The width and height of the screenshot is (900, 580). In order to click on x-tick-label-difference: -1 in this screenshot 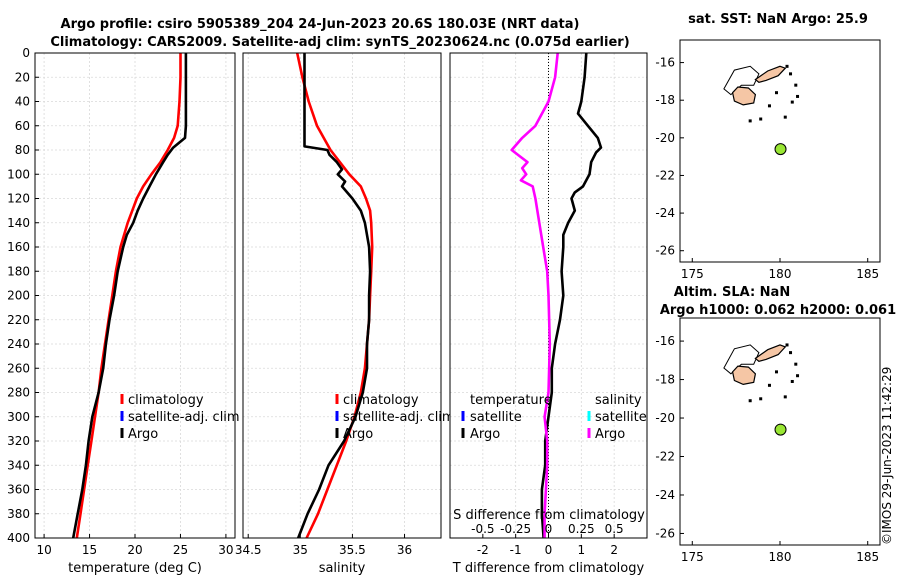, I will do `click(516, 550)`.